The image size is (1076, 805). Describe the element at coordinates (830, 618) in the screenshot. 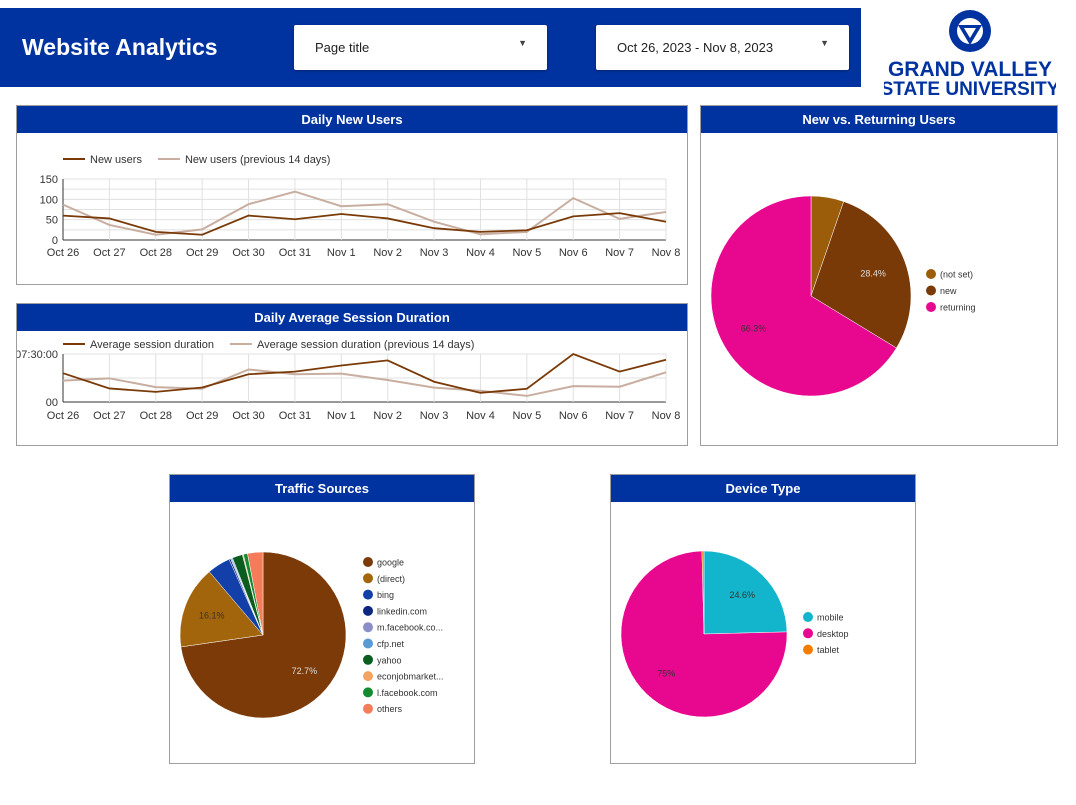

I see `legend-label: mobile` at that location.